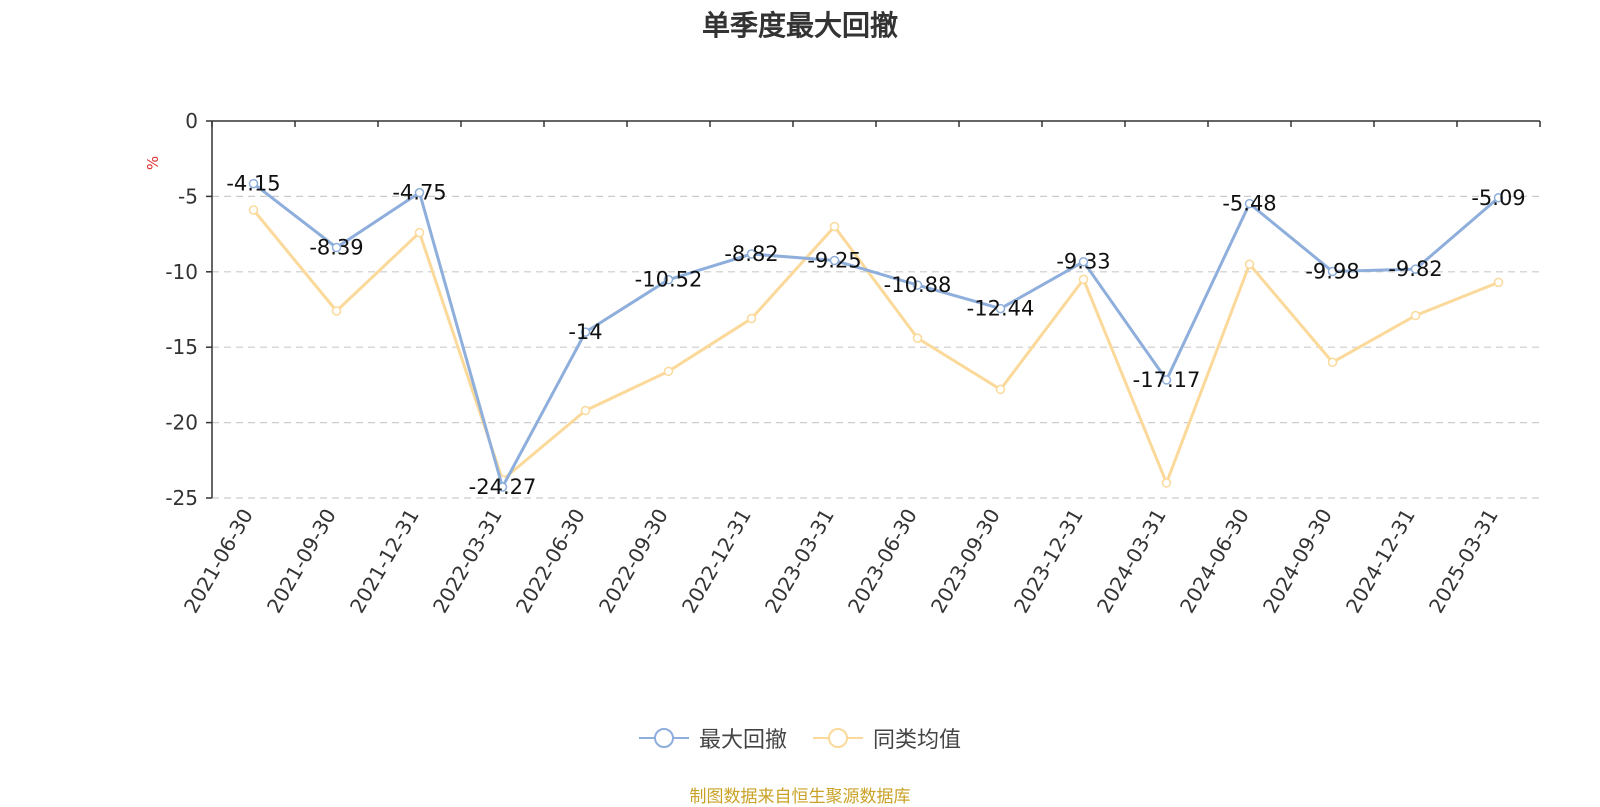 The height and width of the screenshot is (807, 1600). Describe the element at coordinates (1380, 561) in the screenshot. I see `x-tick-label: 2024-12-31` at that location.